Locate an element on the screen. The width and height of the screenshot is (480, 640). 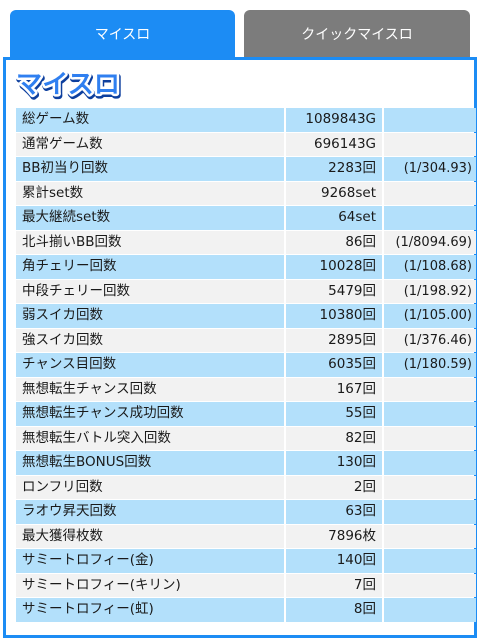
stat-label: 総ゲーム数 is located at coordinates (150, 120).